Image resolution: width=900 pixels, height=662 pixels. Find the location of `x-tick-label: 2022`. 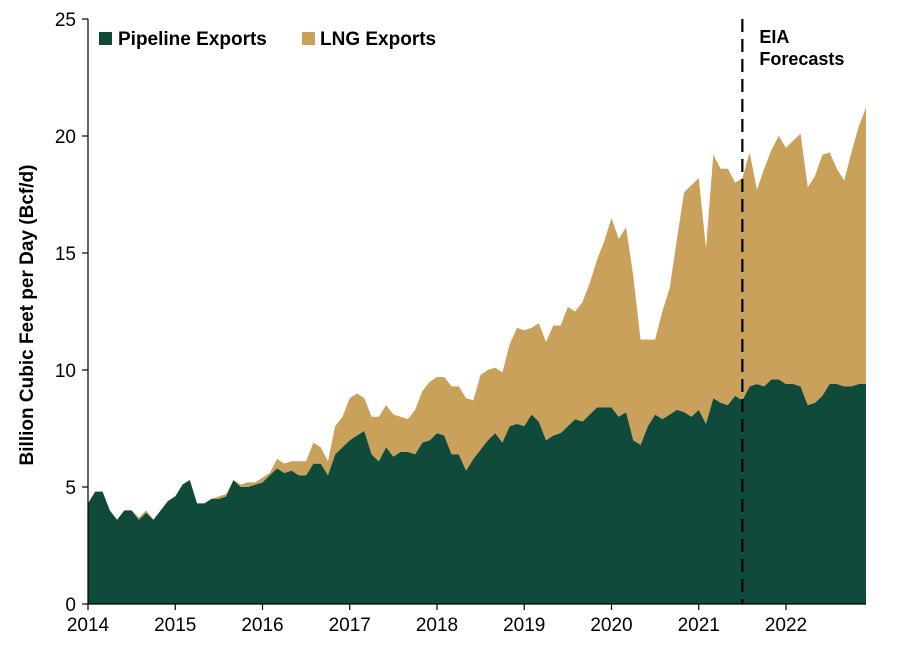

x-tick-label: 2022 is located at coordinates (786, 625).